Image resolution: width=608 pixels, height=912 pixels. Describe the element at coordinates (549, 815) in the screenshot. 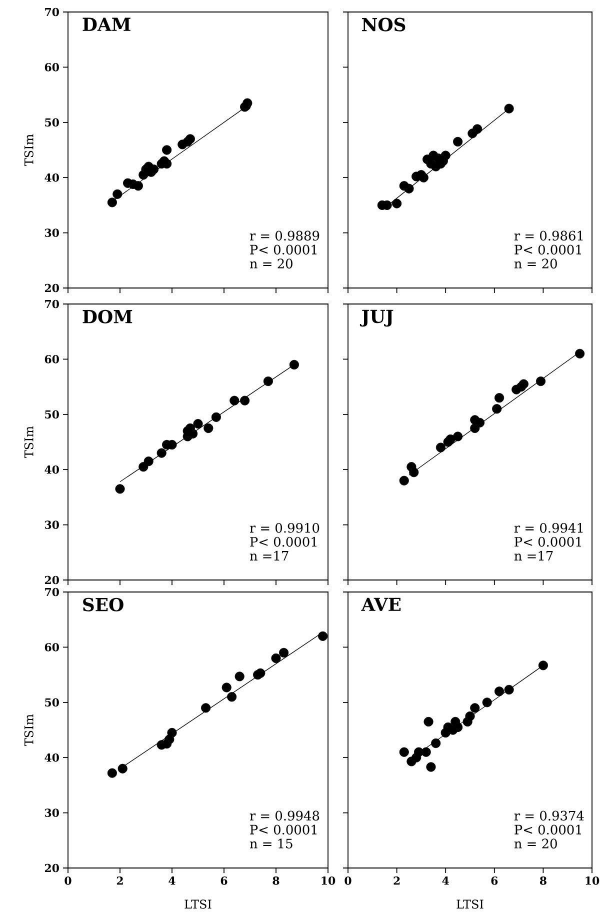

I see `annotation: r = 0.9374` at that location.